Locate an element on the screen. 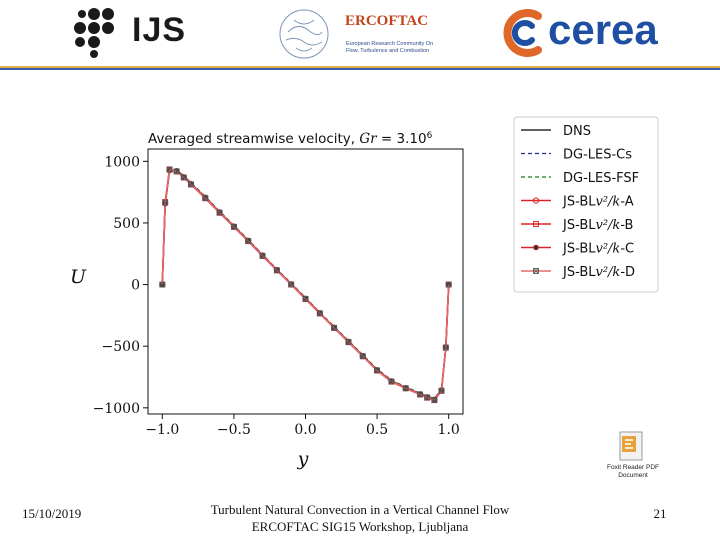  legend-label-text: JS-BL is located at coordinates (579, 272).